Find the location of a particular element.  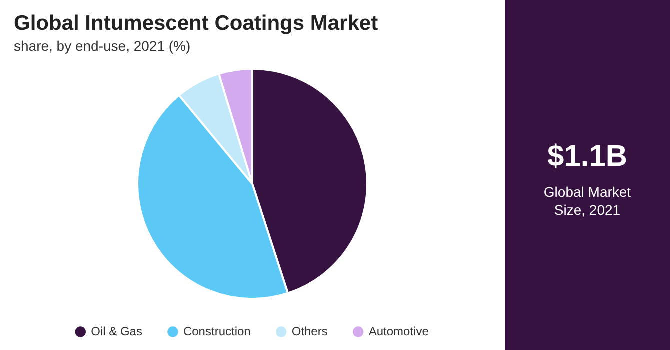

text: $1.1B is located at coordinates (587, 157).